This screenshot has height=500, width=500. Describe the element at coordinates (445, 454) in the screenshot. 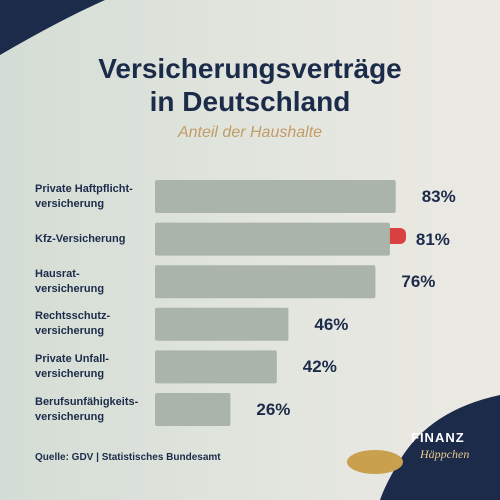

I see `logo-text: Häppchen` at that location.